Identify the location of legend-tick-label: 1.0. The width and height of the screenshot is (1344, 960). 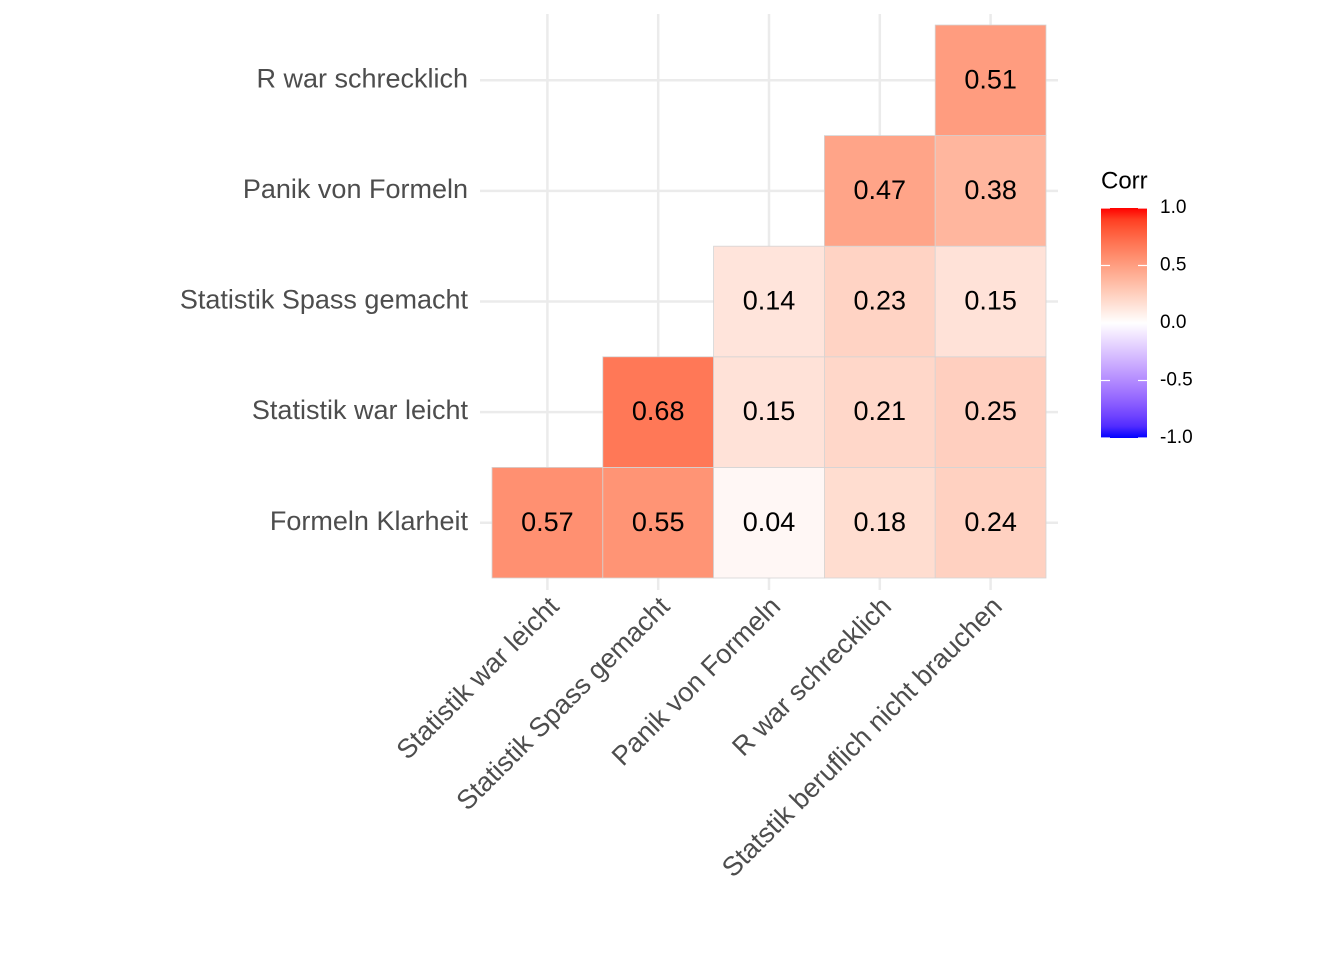
(1173, 207).